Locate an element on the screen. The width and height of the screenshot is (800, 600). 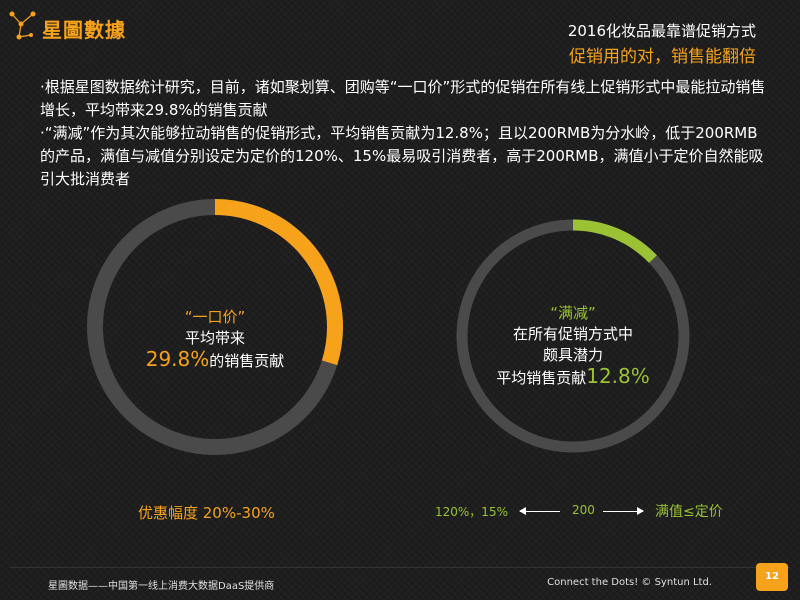
donut-label-manjian: “满减” 在所有促销方式中 颇具潜力 平均销售贡献12.8% is located at coordinates (573, 346).